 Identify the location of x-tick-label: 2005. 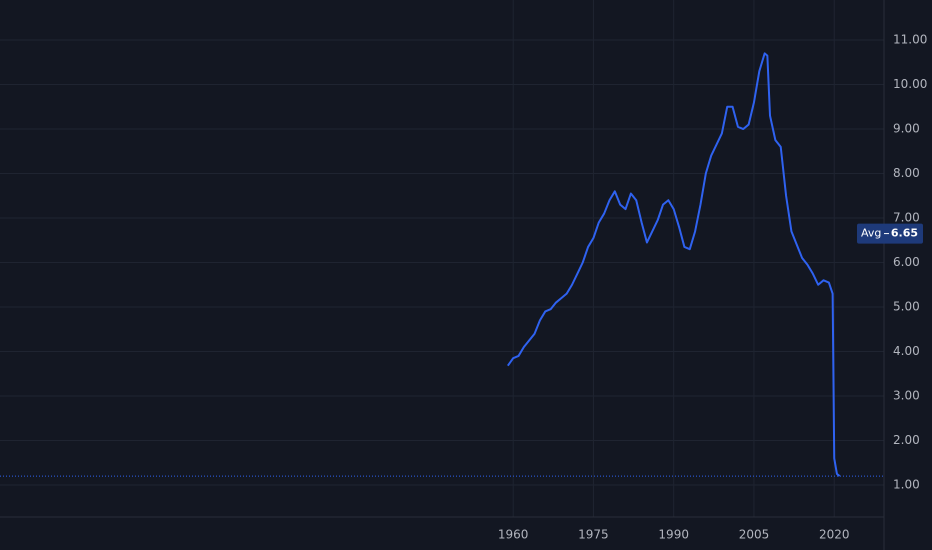
(754, 535).